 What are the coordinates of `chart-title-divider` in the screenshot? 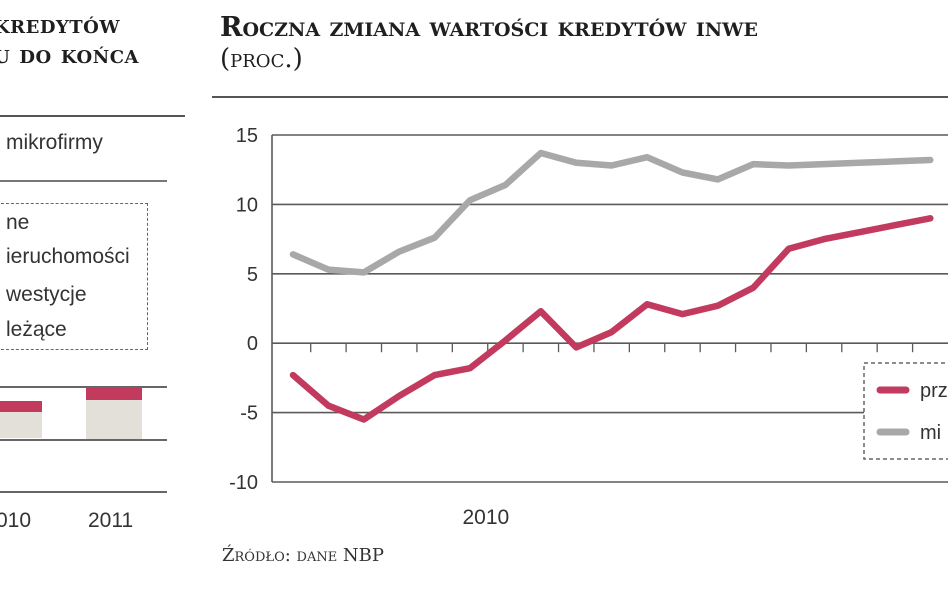 It's located at (580, 97).